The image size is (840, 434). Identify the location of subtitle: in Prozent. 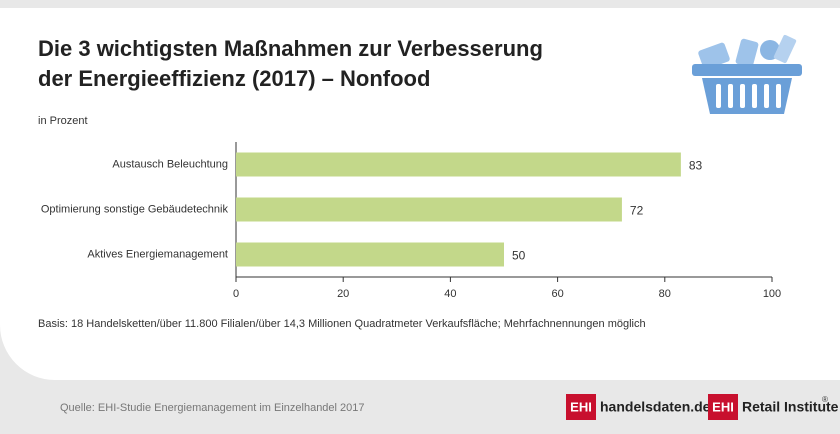
(63, 121).